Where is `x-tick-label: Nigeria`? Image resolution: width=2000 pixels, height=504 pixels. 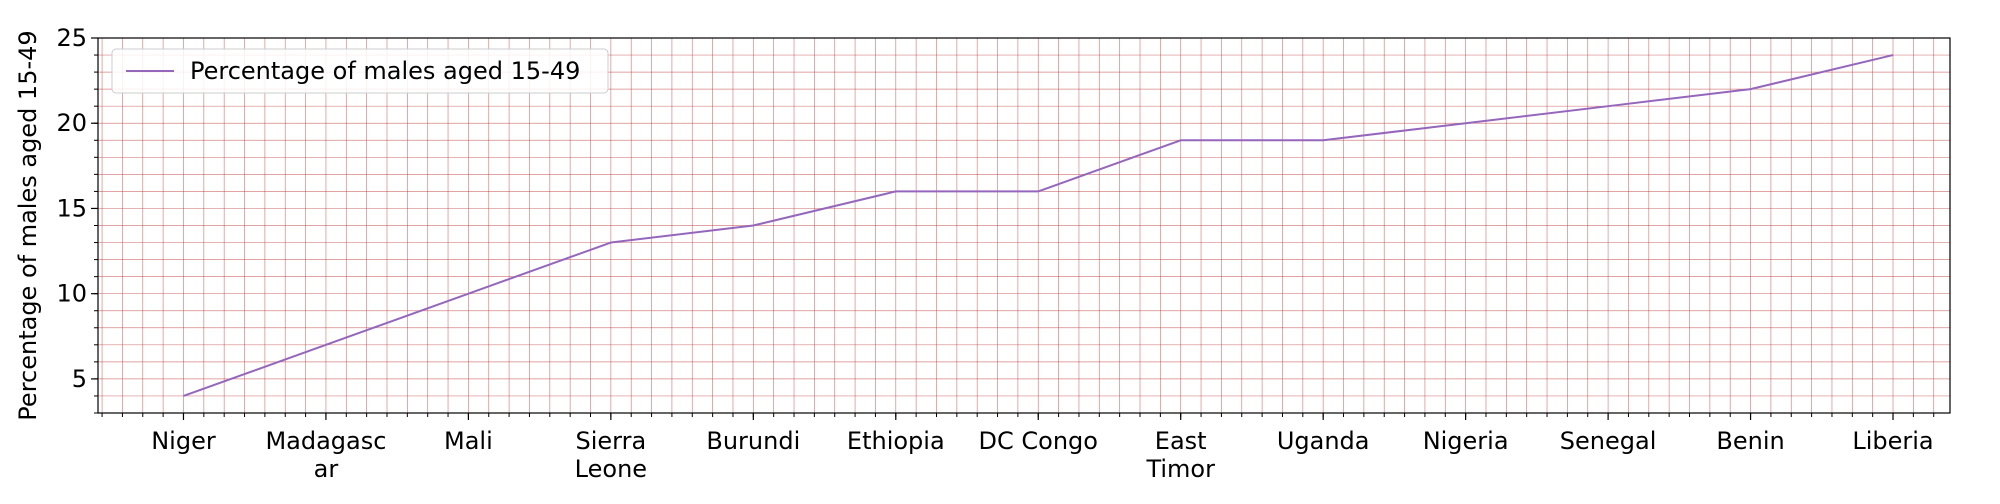 x-tick-label: Nigeria is located at coordinates (1466, 441).